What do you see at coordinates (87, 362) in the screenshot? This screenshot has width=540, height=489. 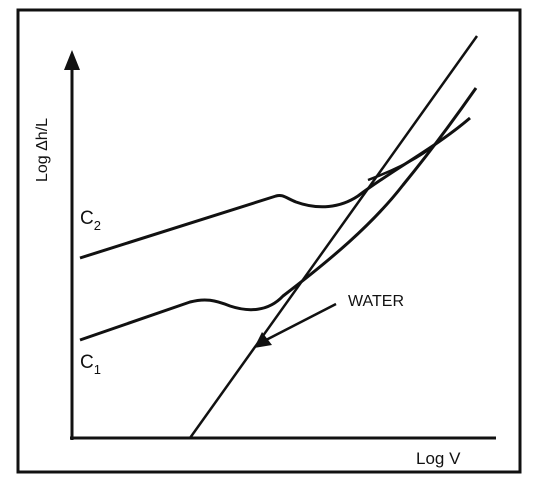 I see `series-label-c1-letter: C` at bounding box center [87, 362].